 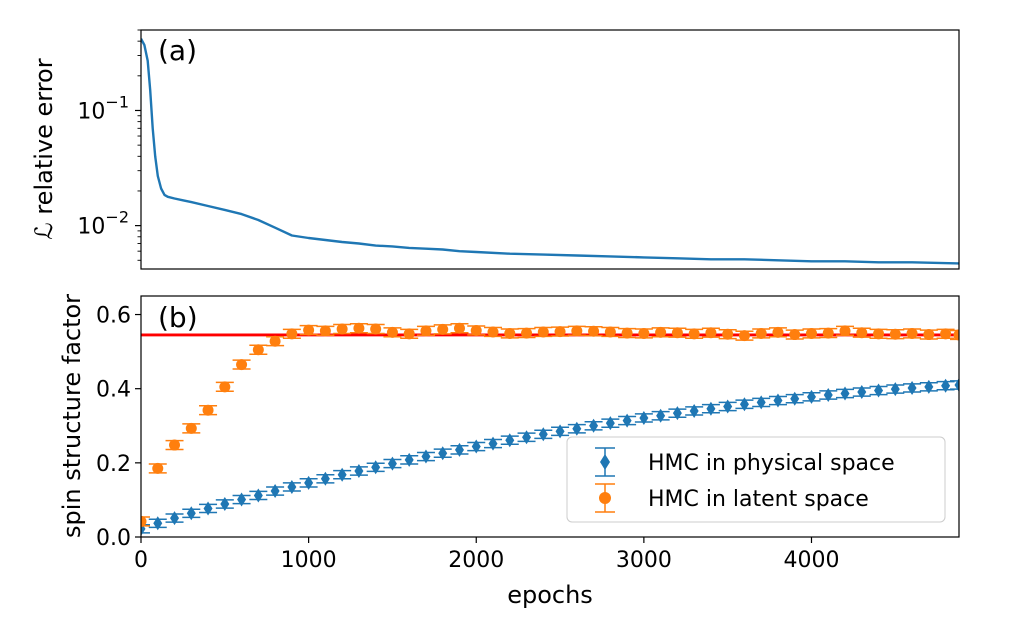 I want to click on y-tick-exp: −2, so click(x=117, y=217).